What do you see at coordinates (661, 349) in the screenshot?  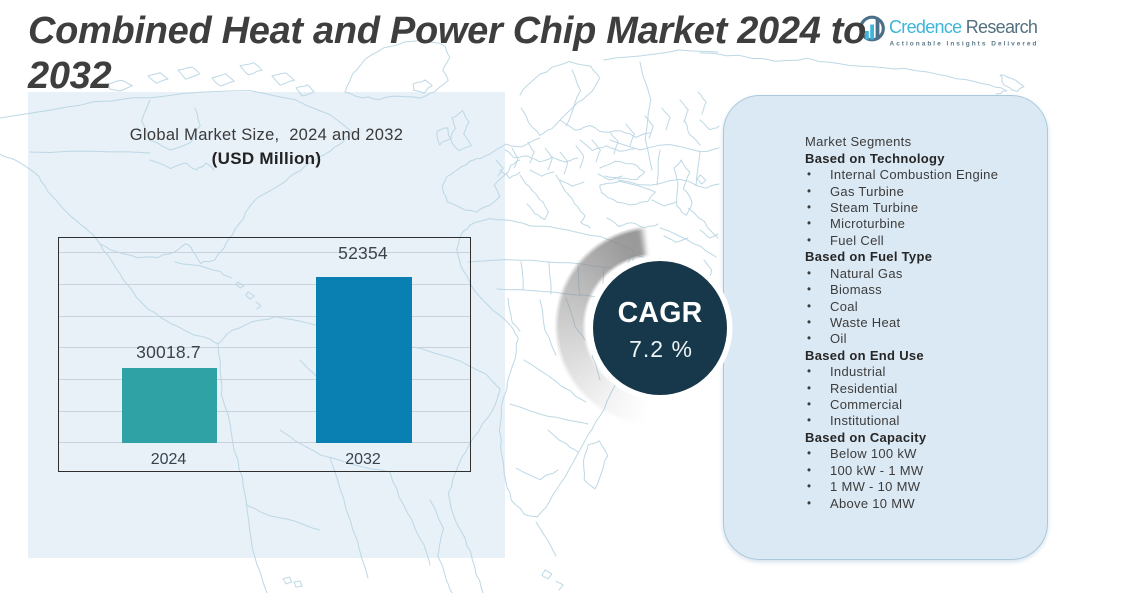 I see `svg-text: 7.2 %` at bounding box center [661, 349].